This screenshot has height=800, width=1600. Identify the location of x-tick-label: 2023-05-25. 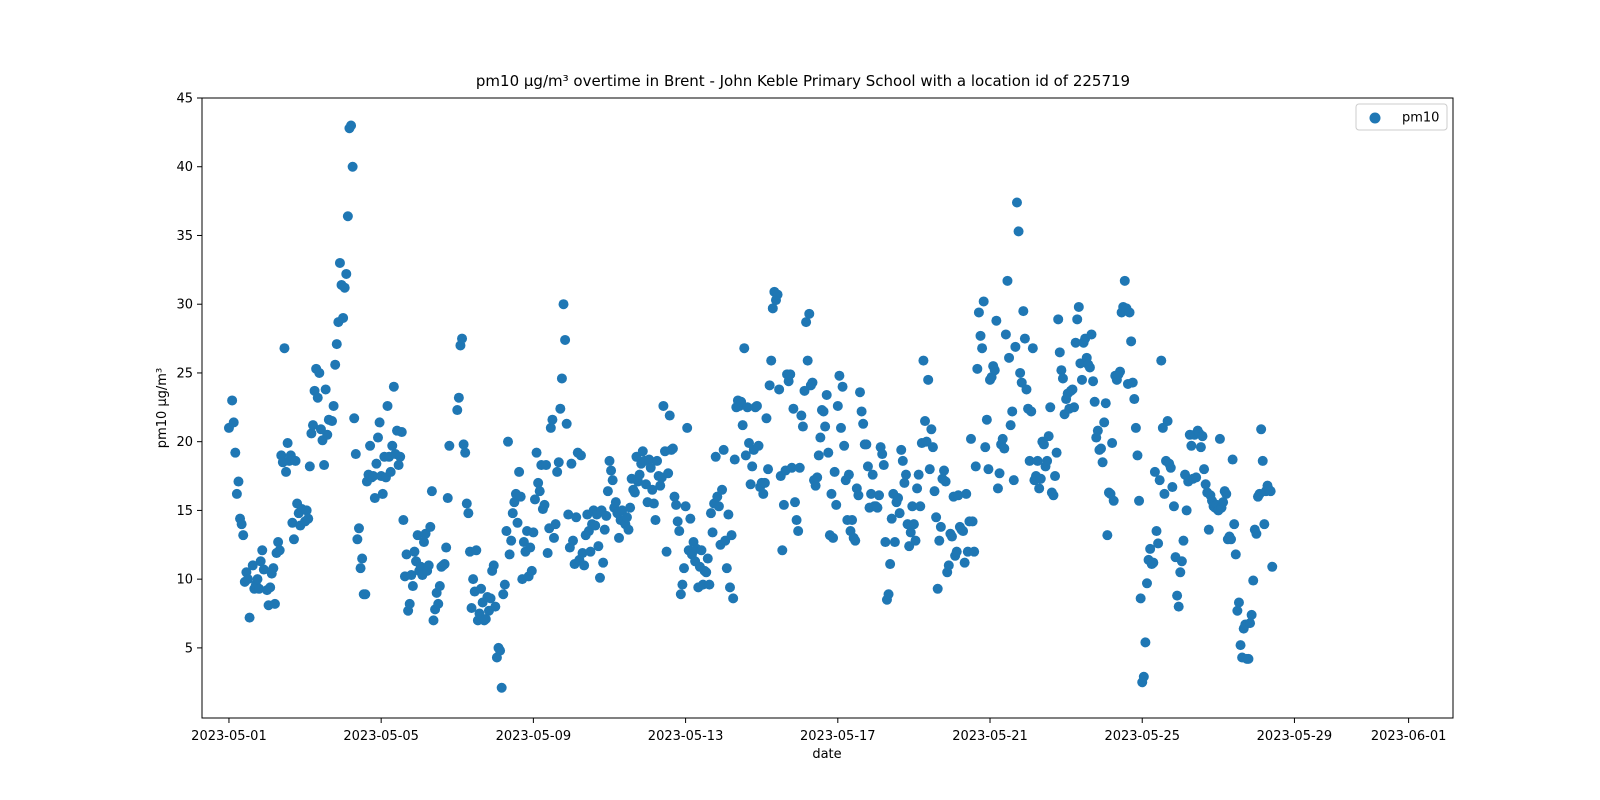
(1142, 736).